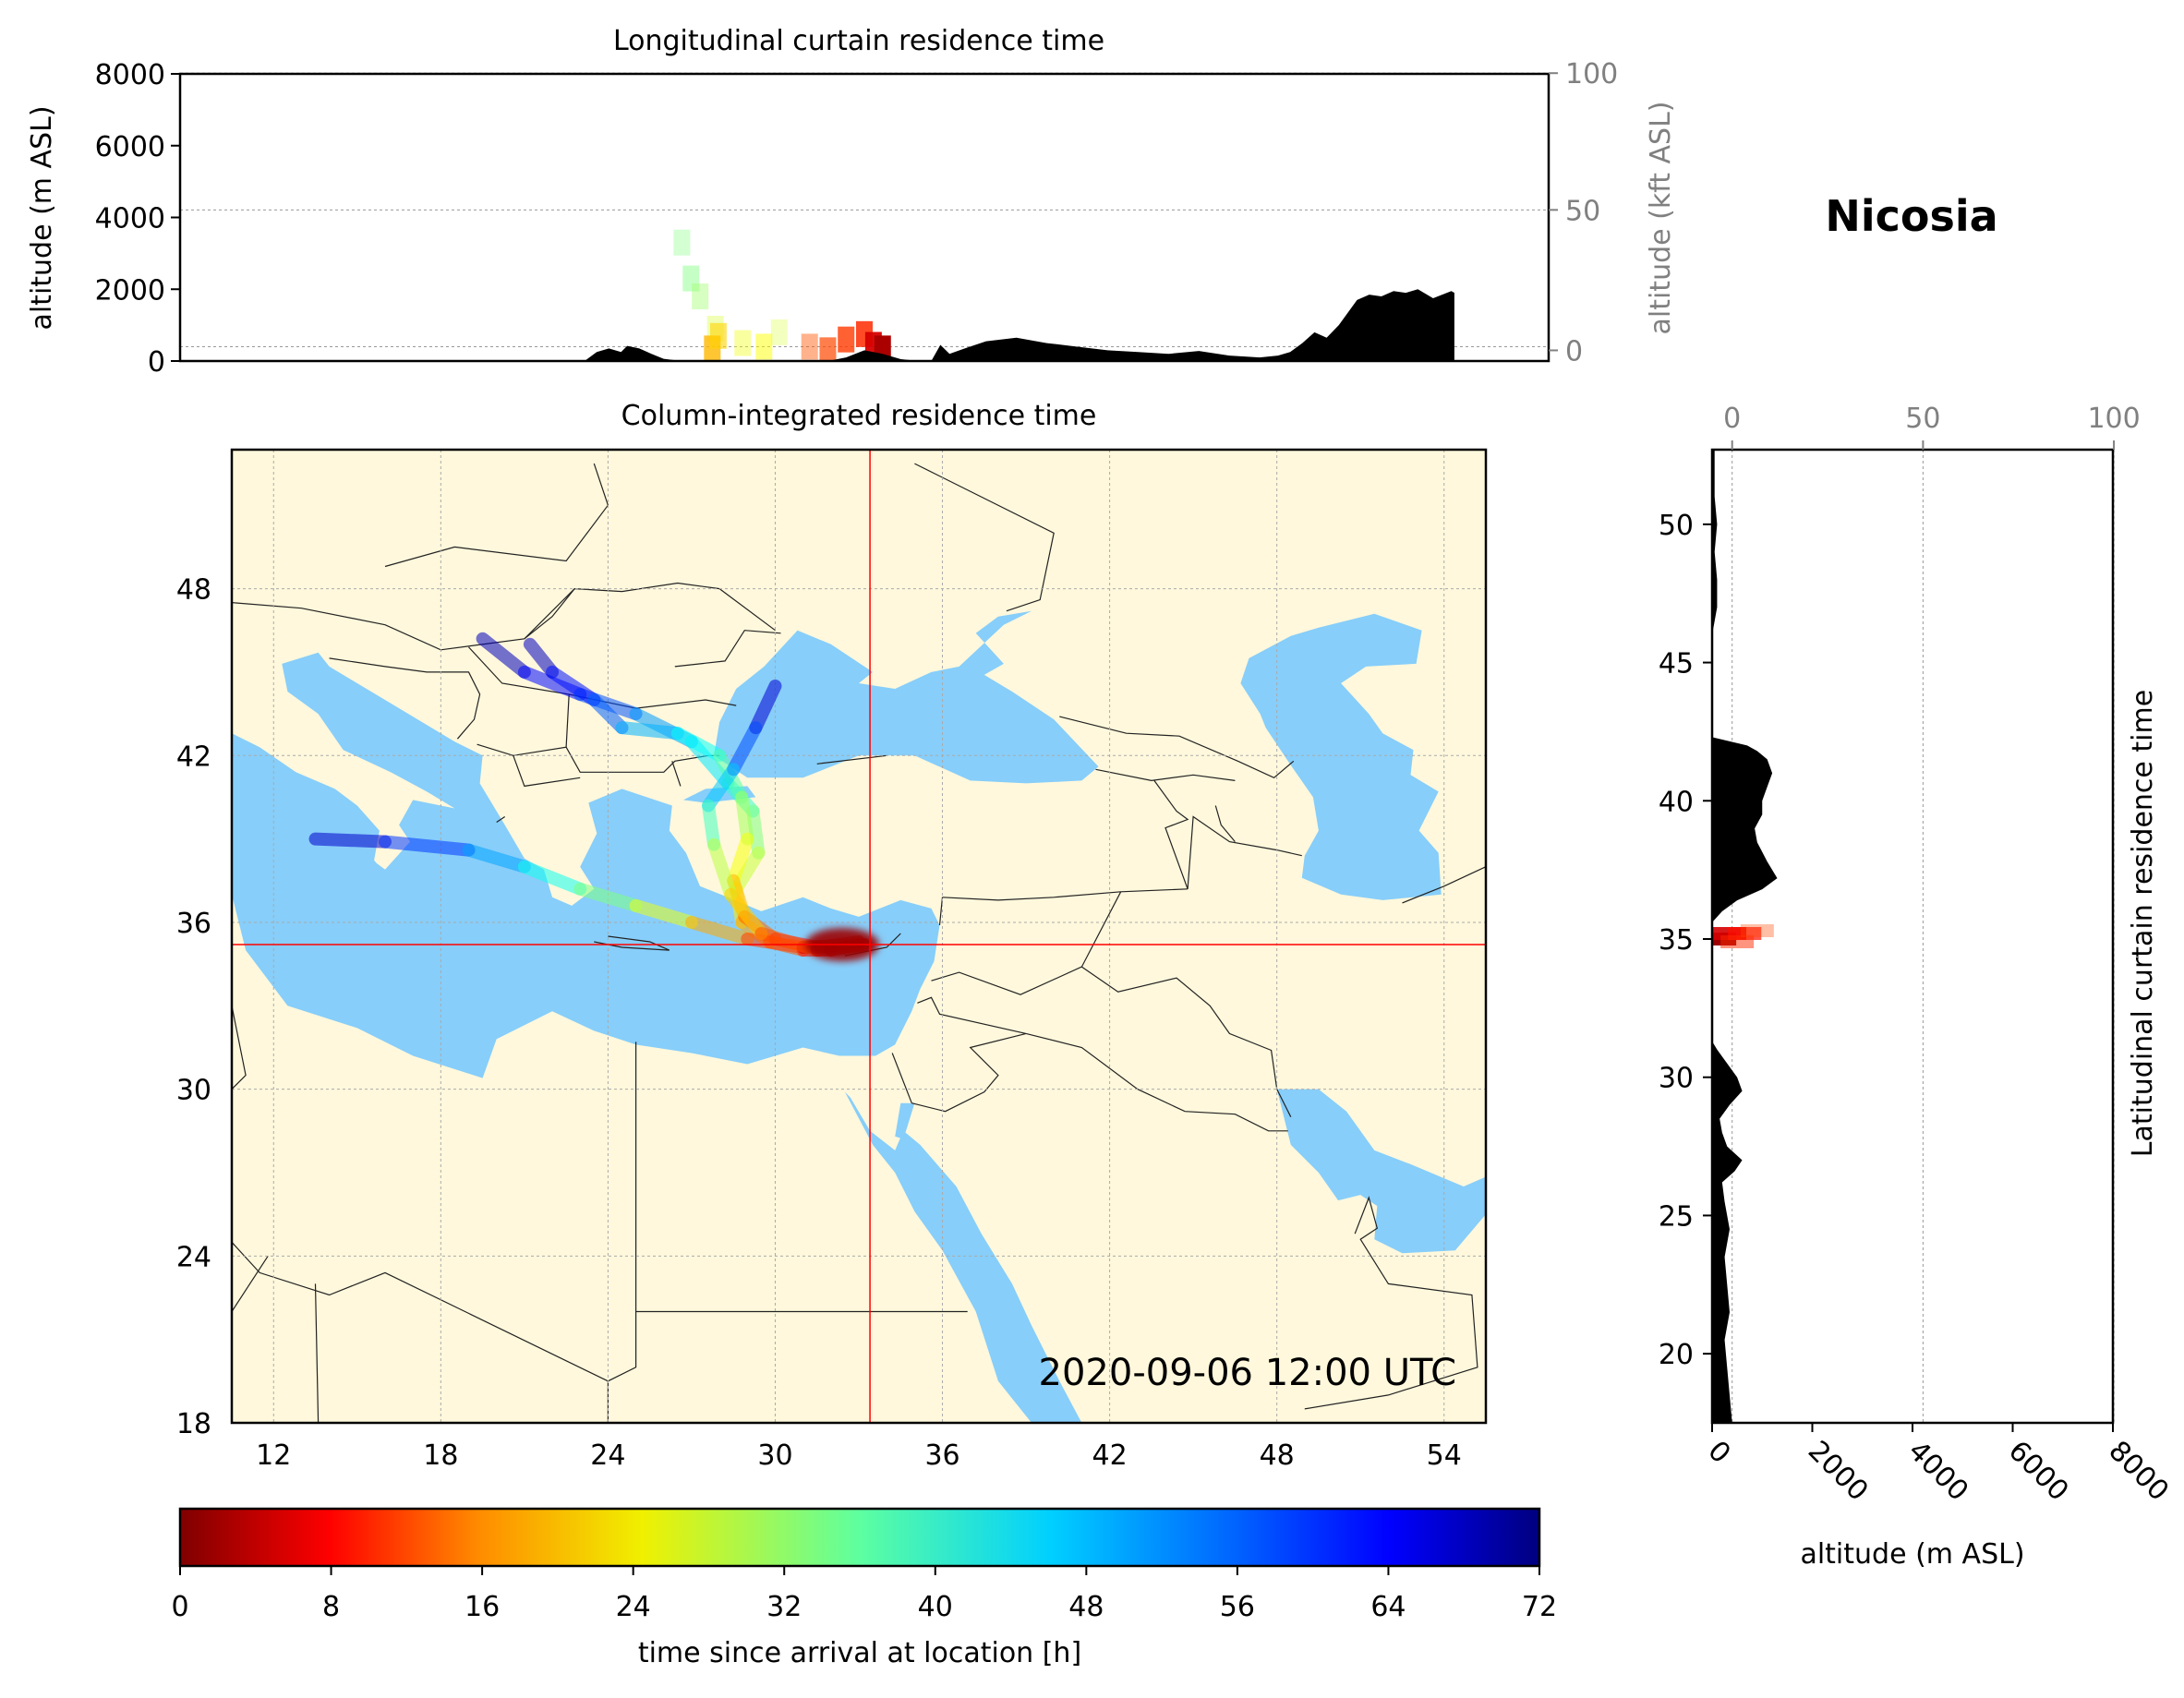 This screenshot has height=1698, width=2184. I want to click on map-ytick-label: 48, so click(193, 590).